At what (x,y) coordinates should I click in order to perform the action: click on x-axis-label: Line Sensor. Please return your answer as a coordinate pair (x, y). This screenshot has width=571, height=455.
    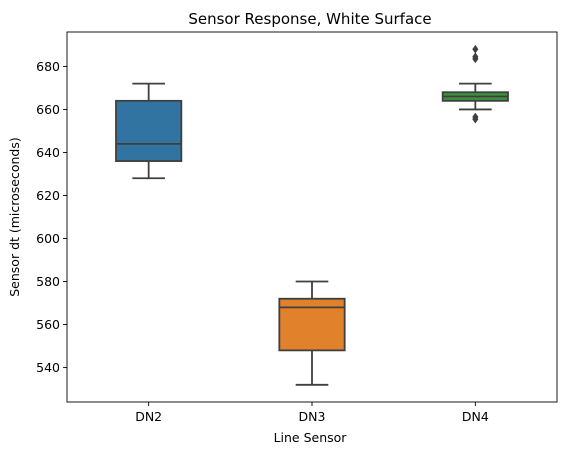
    Looking at the image, I should click on (311, 437).